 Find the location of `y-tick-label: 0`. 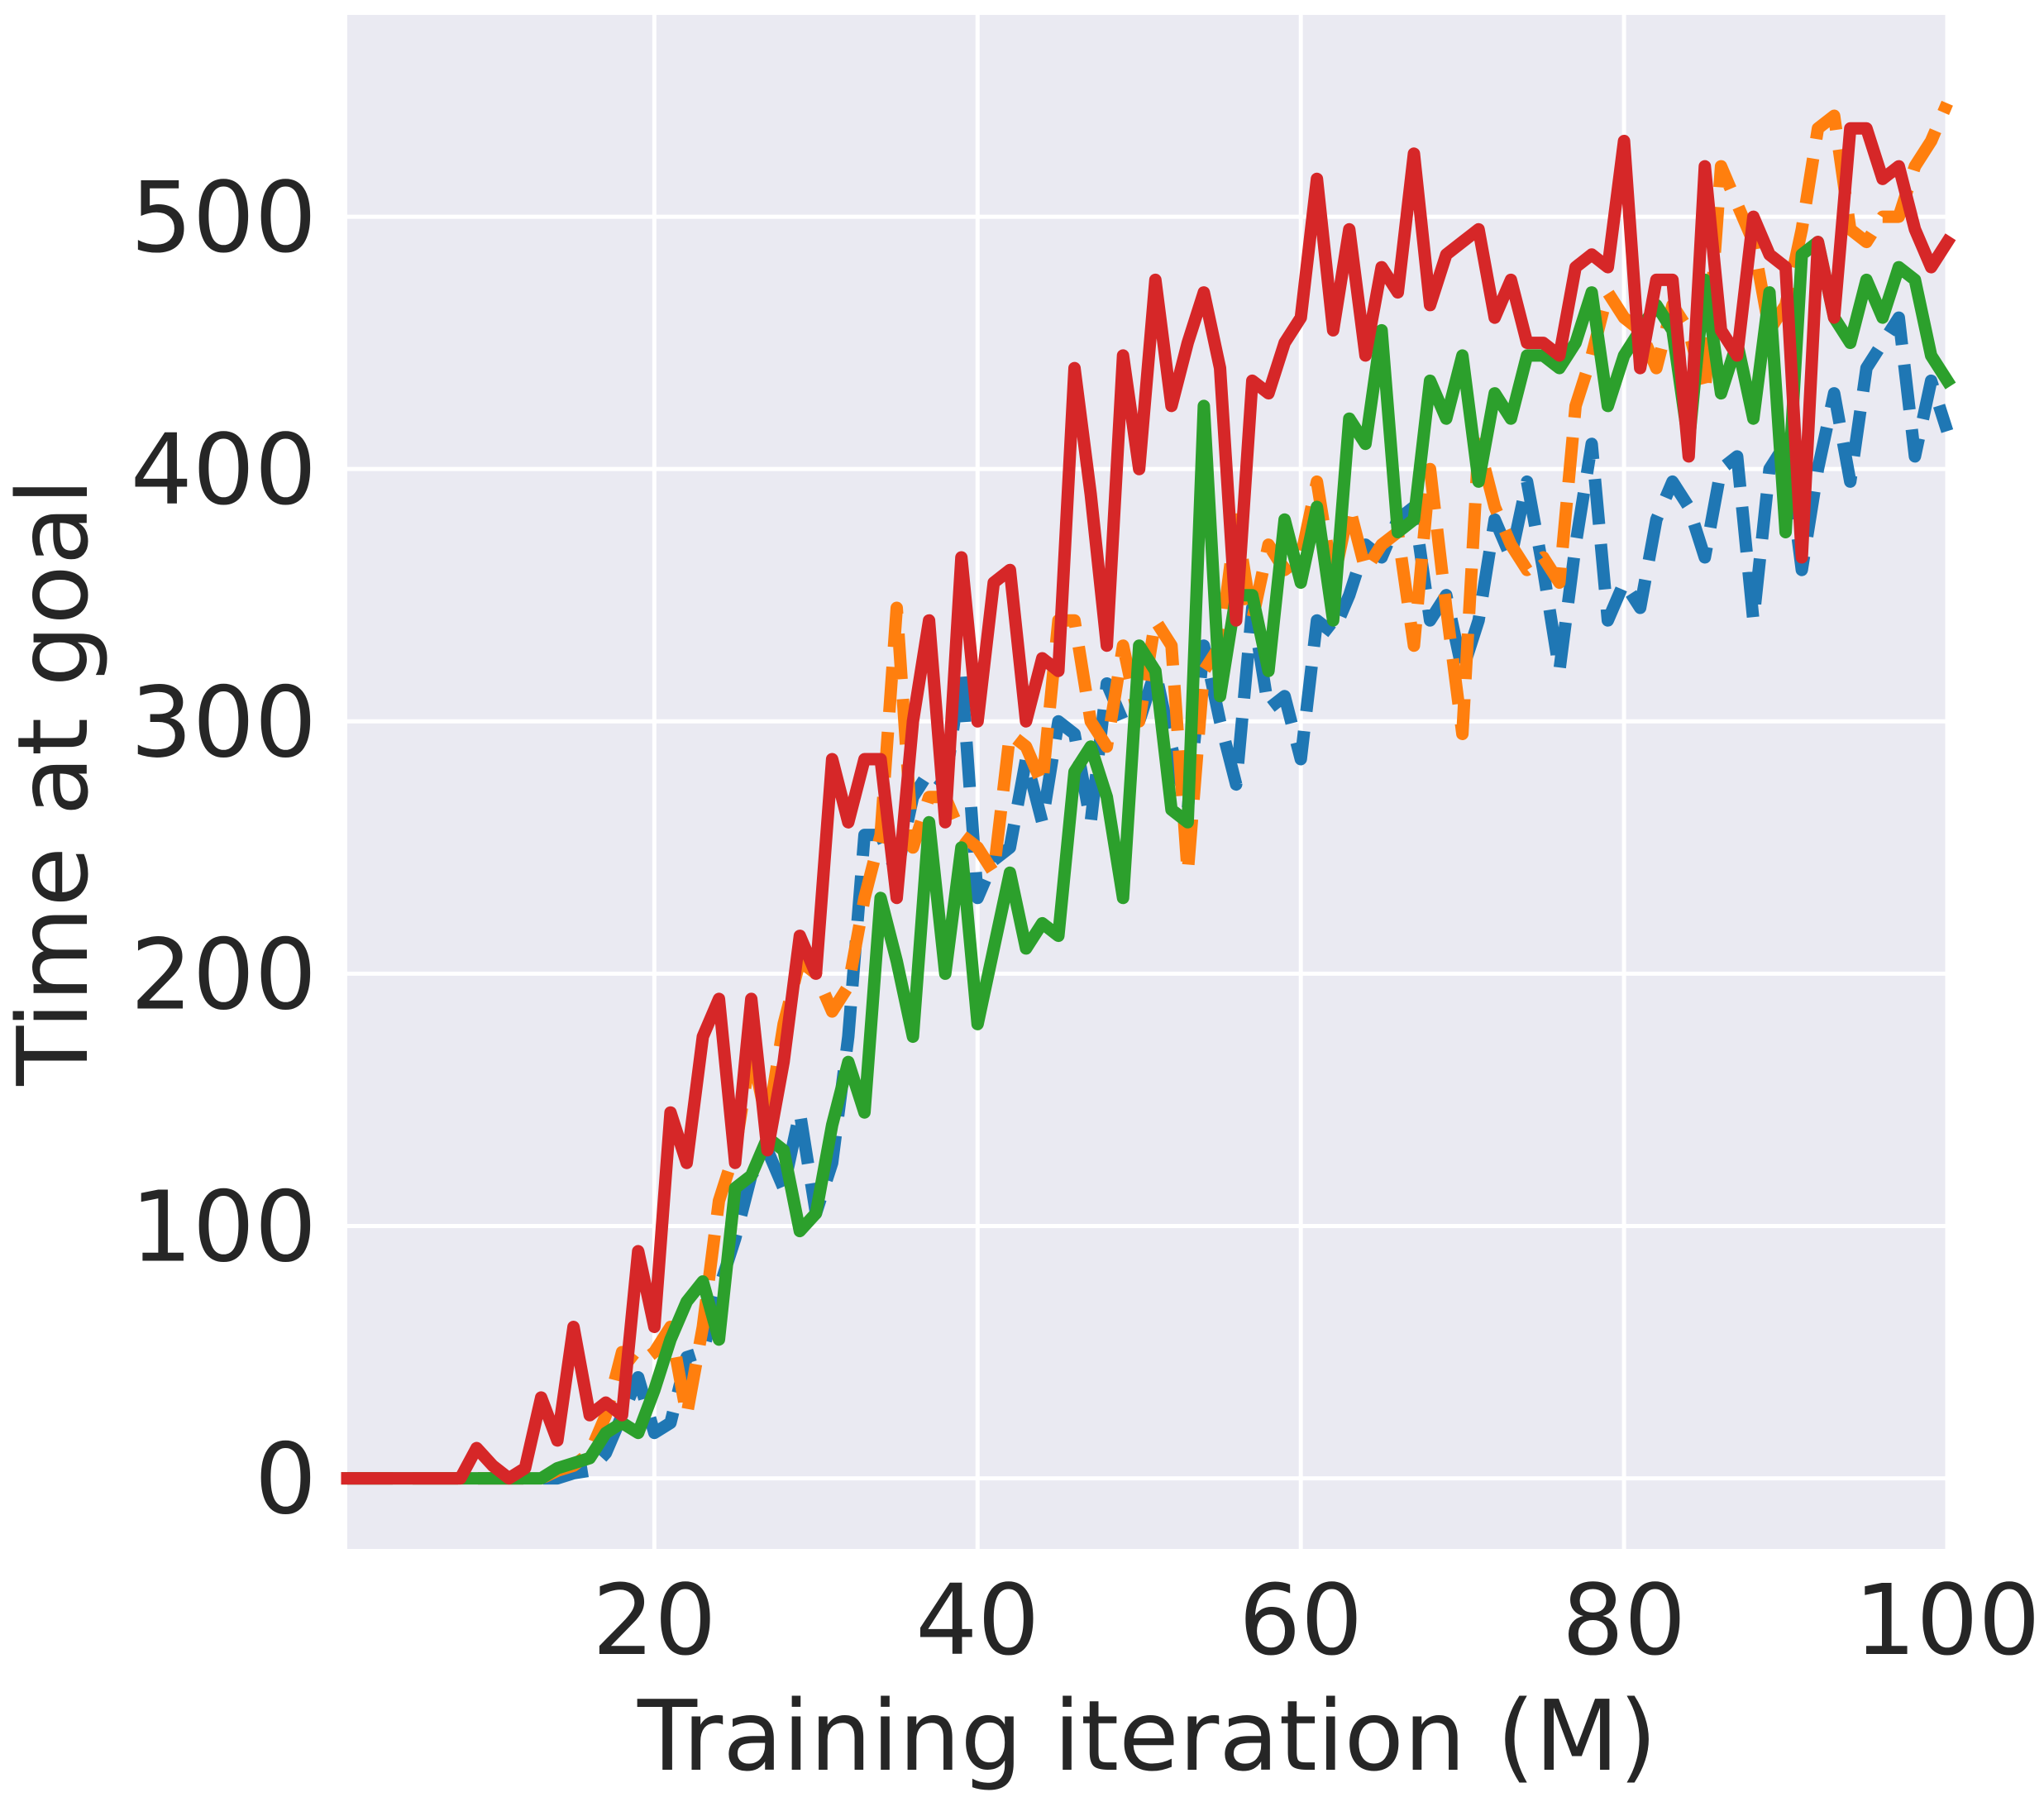

y-tick-label: 0 is located at coordinates (286, 1480).